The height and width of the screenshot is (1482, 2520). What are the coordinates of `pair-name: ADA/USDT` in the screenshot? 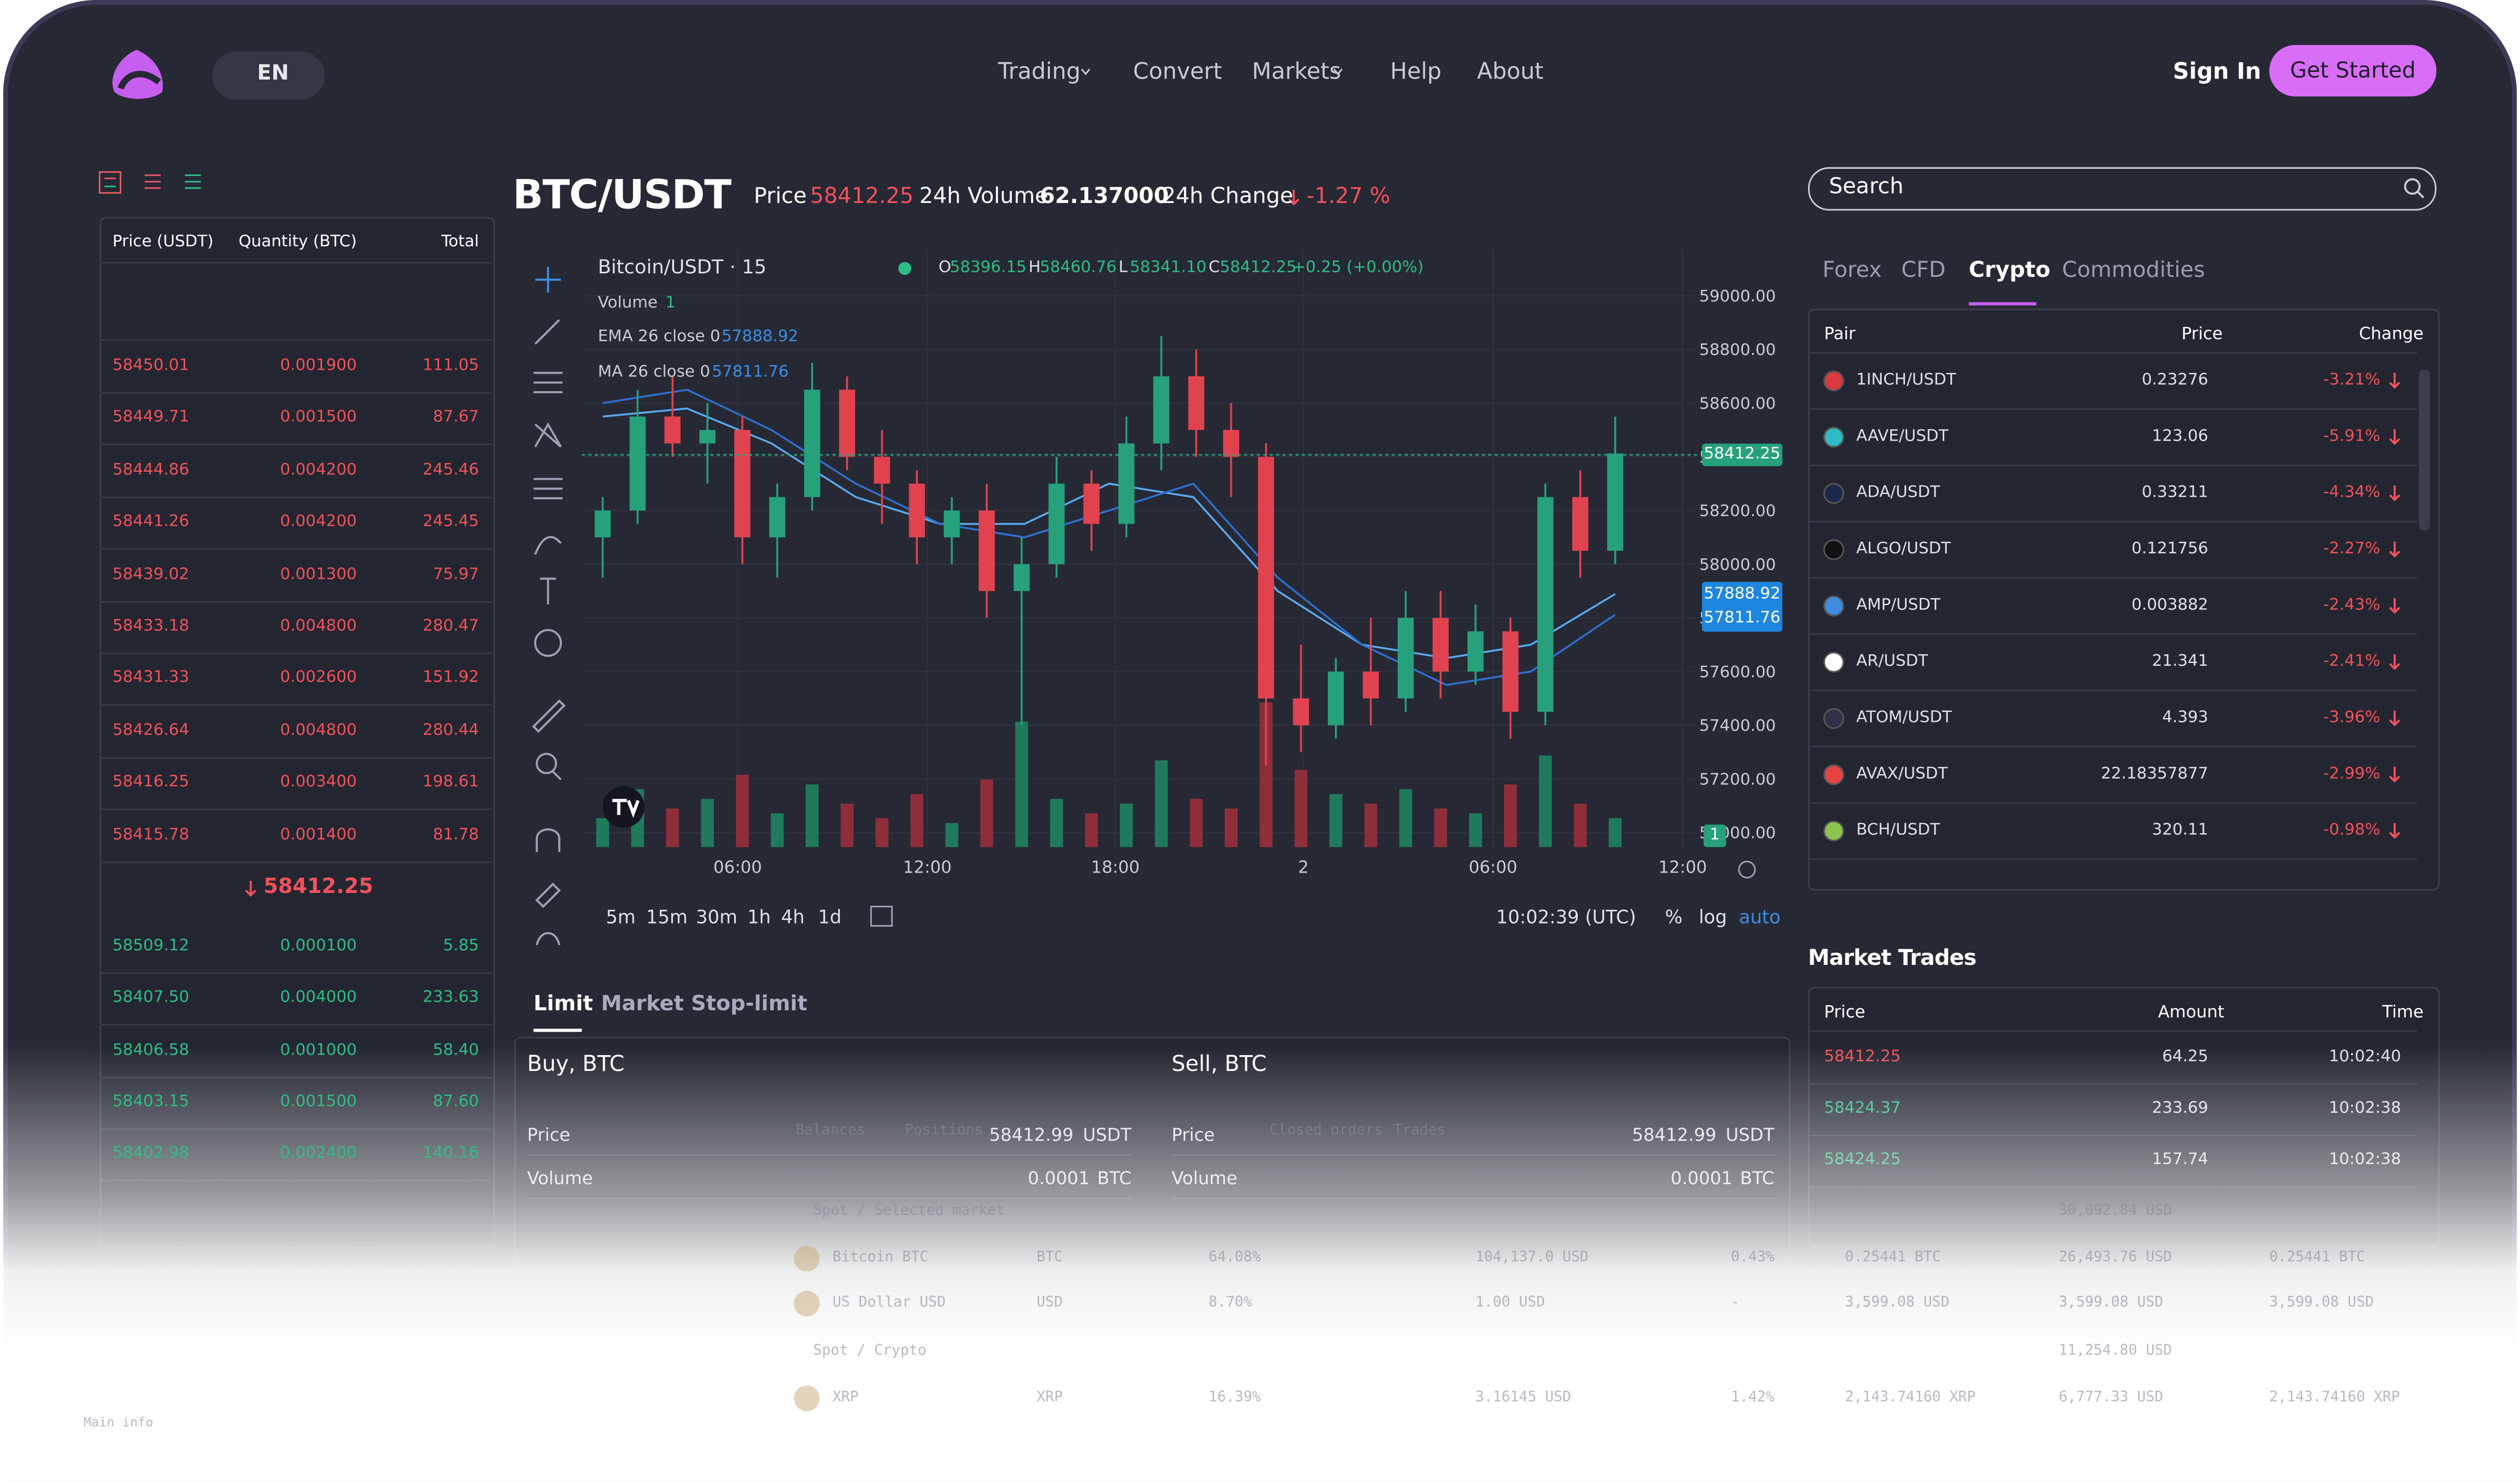 It's located at (1898, 493).